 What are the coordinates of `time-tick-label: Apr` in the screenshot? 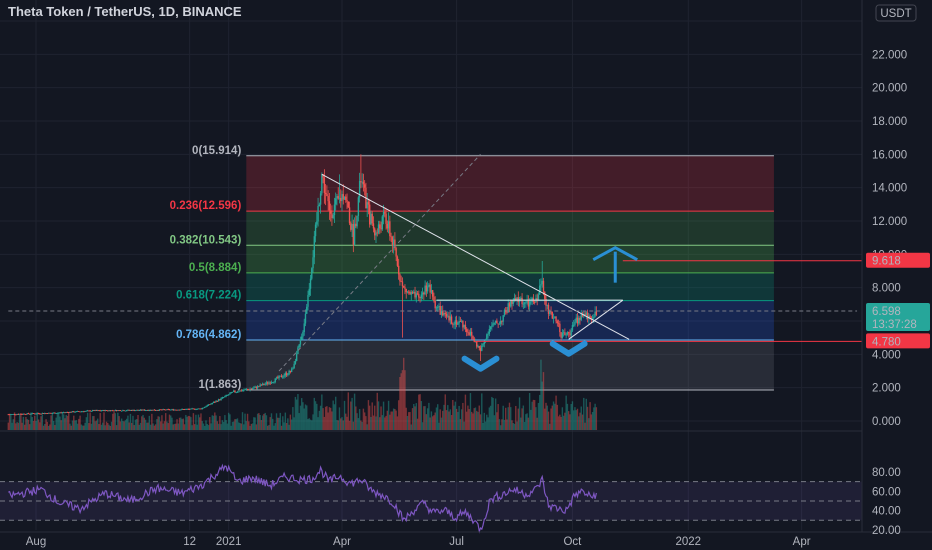 It's located at (802, 542).